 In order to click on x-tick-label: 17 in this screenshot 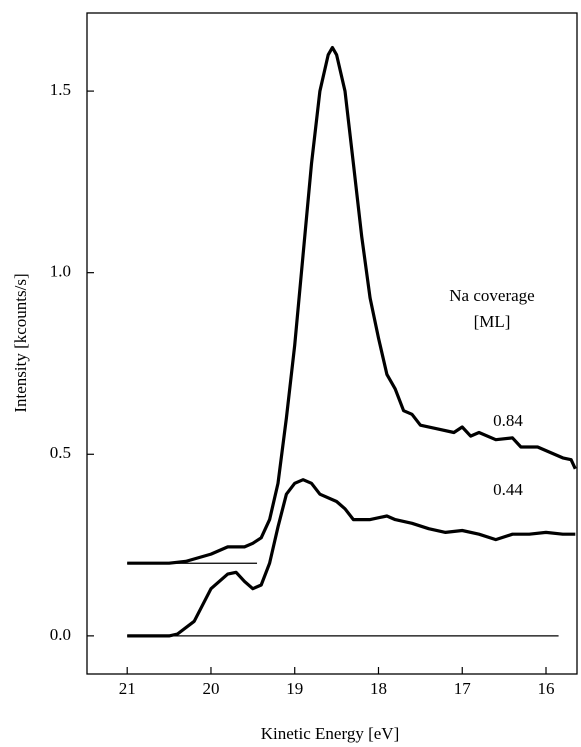, I will do `click(463, 688)`.